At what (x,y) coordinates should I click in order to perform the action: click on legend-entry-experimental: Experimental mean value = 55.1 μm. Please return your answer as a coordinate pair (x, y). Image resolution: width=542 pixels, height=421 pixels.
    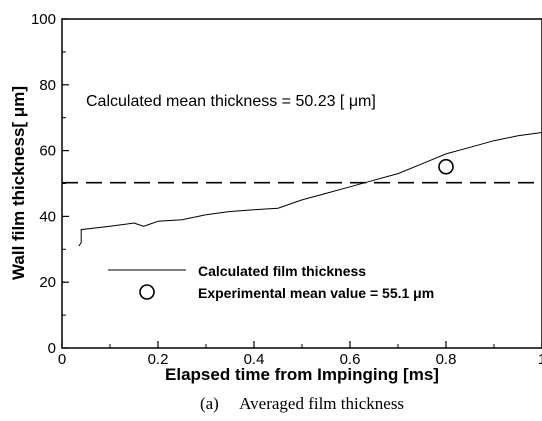
    Looking at the image, I should click on (316, 293).